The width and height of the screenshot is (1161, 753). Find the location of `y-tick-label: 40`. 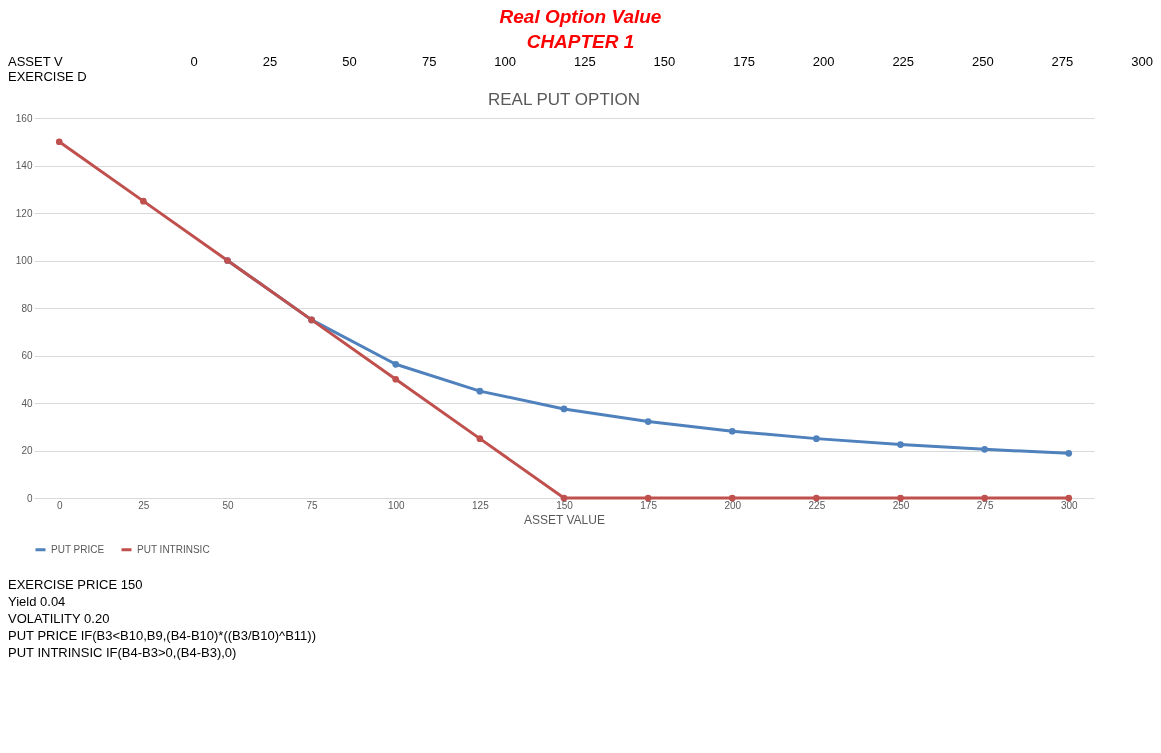

y-tick-label: 40 is located at coordinates (27, 403).